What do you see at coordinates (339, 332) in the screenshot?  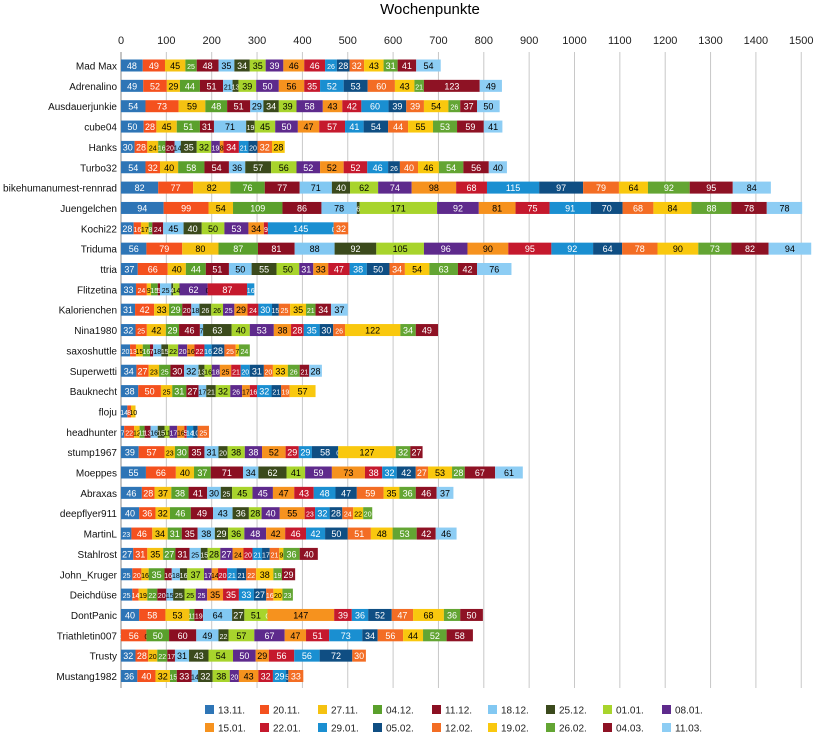 I see `bar-value-label: 26` at bounding box center [339, 332].